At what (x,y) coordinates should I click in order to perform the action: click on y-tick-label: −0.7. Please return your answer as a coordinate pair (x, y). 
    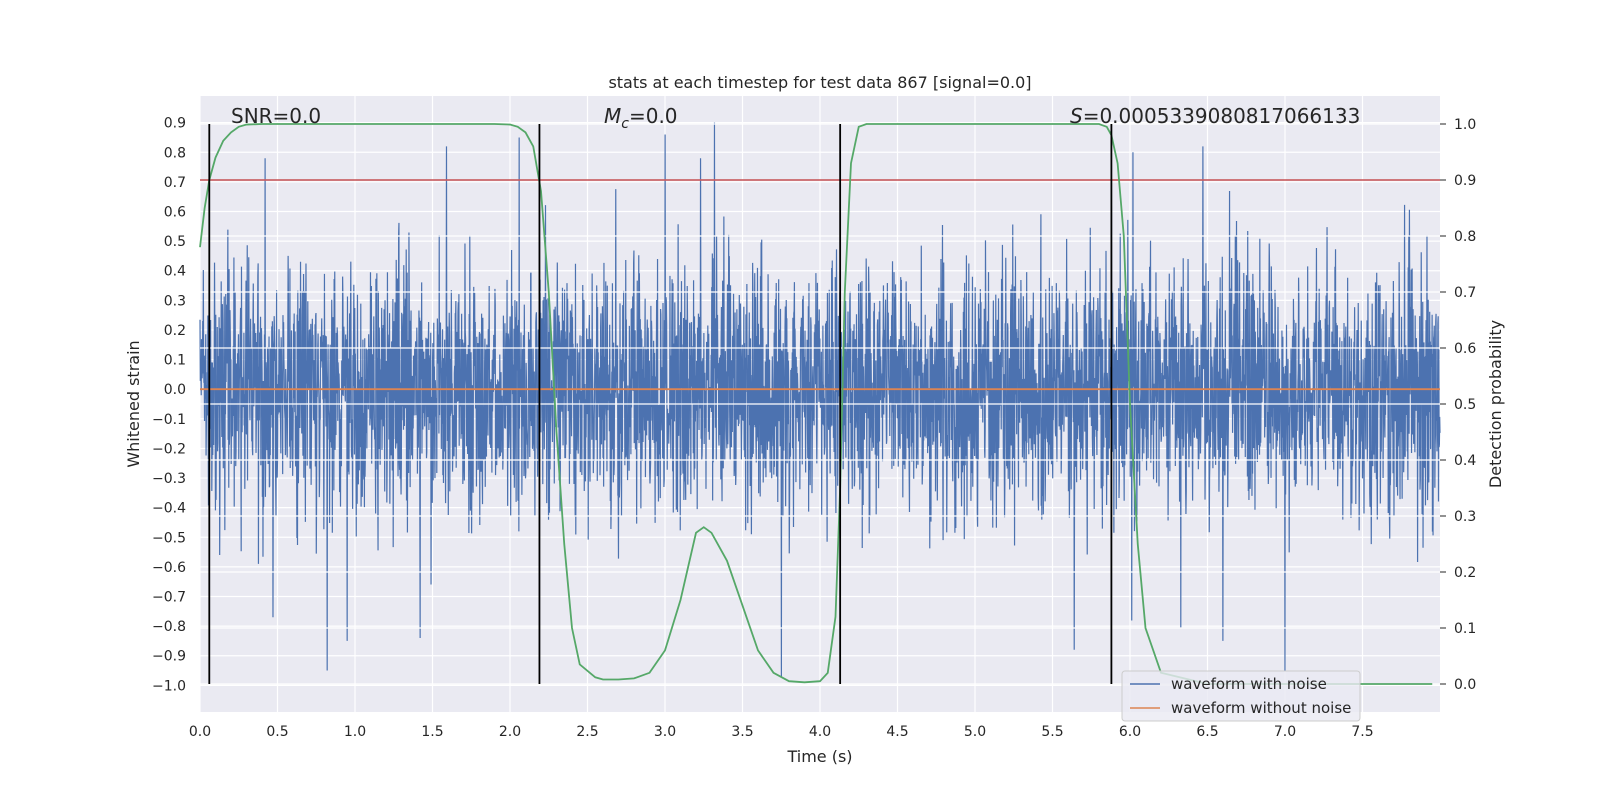
    Looking at the image, I should click on (169, 598).